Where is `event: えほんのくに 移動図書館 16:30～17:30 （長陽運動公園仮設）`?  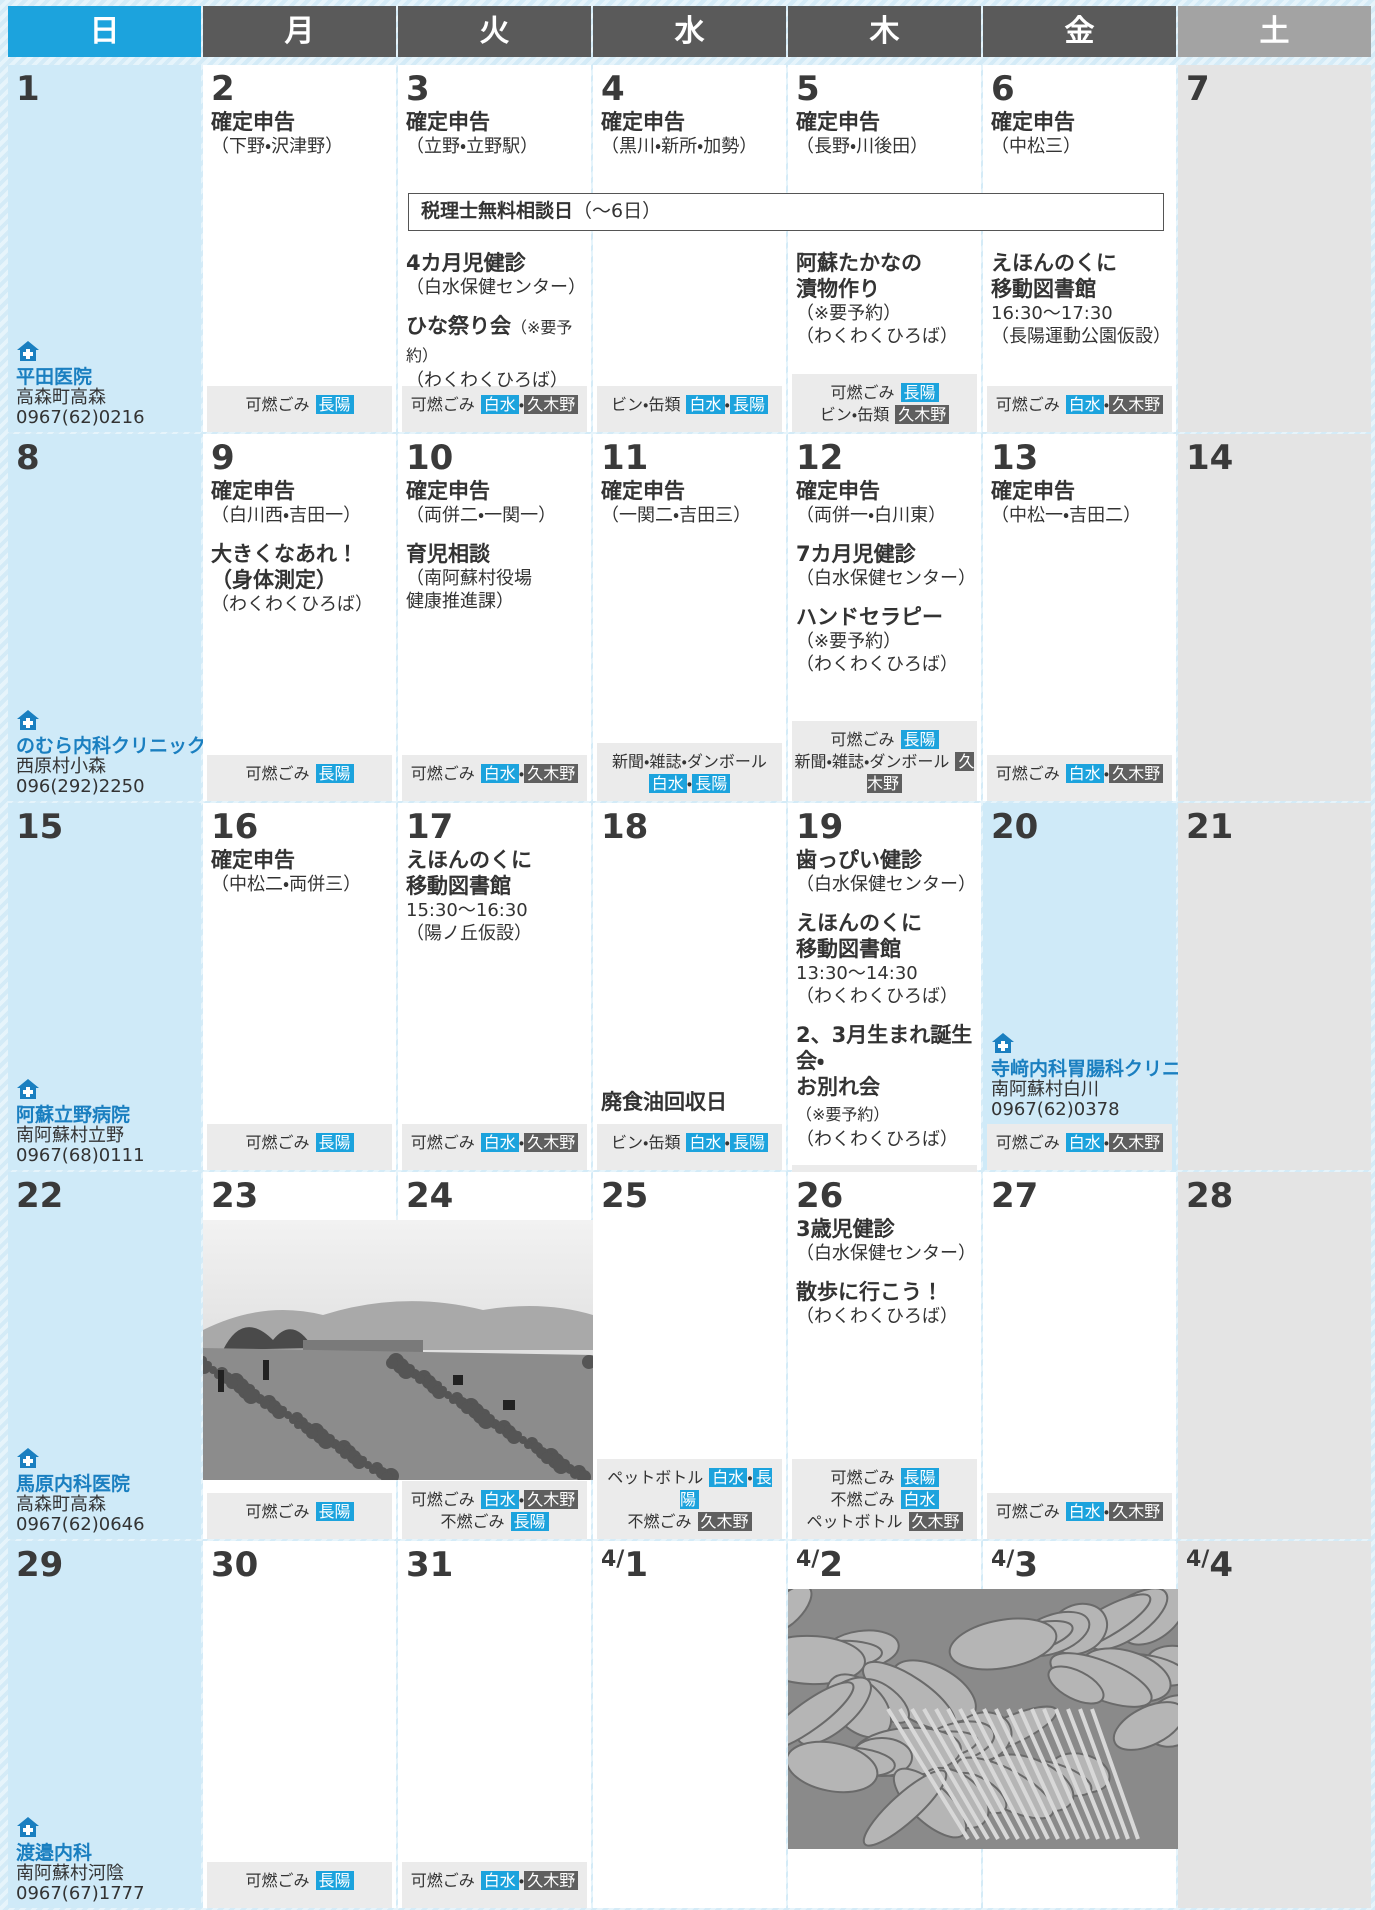 event: えほんのくに 移動図書館 16:30～17:30 （長陽運動公園仮設） is located at coordinates (1081, 299).